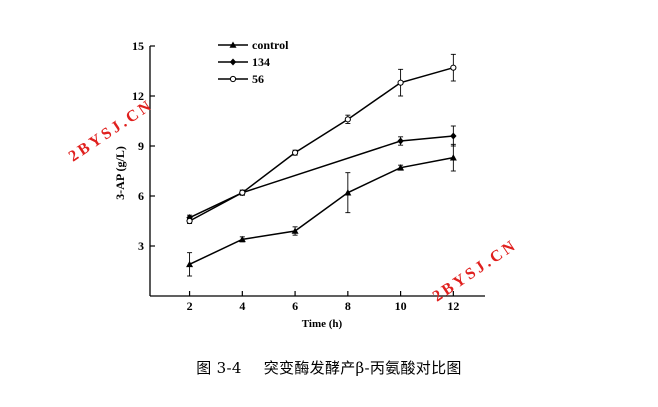 This screenshot has height=407, width=658. Describe the element at coordinates (241, 79) in the screenshot. I see `legend-item: 56` at that location.